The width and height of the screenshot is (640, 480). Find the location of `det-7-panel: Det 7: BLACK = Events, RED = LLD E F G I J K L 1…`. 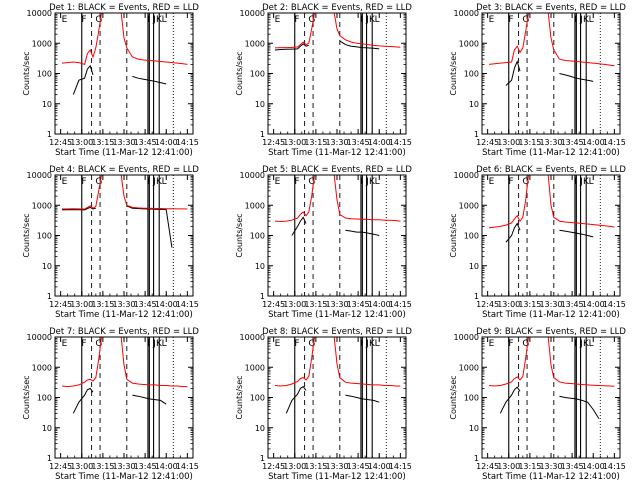

det-7-panel: Det 7: BLACK = Events, RED = LLD E F G I J K L 1… is located at coordinates (110, 403).